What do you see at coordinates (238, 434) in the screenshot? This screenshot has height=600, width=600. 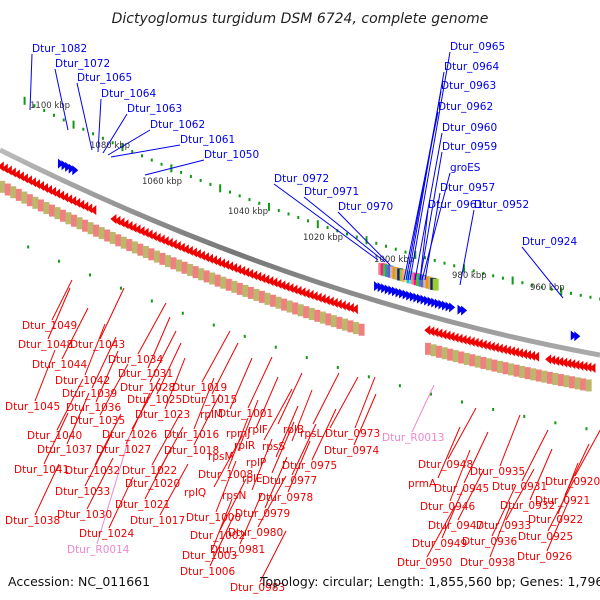 I see `gene-label: rpmJ` at bounding box center [238, 434].